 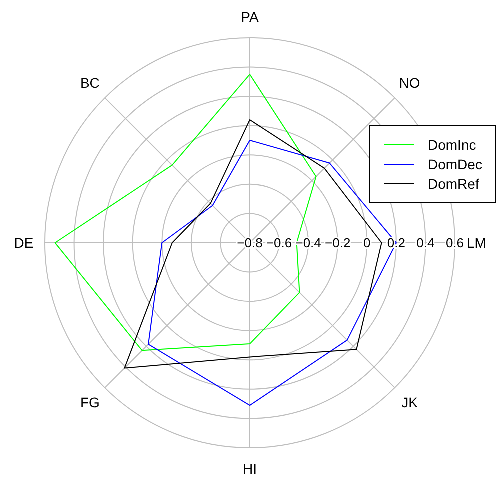 I want to click on y-tick-label: 0, so click(x=367, y=243).